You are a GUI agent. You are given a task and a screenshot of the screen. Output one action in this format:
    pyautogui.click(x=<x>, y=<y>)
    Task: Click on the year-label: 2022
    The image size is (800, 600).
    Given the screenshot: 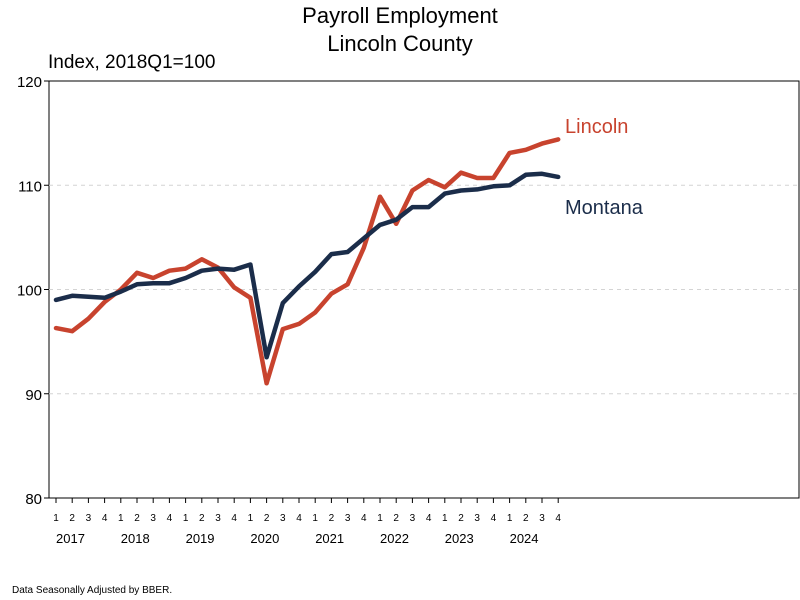 What is the action you would take?
    pyautogui.click(x=394, y=538)
    